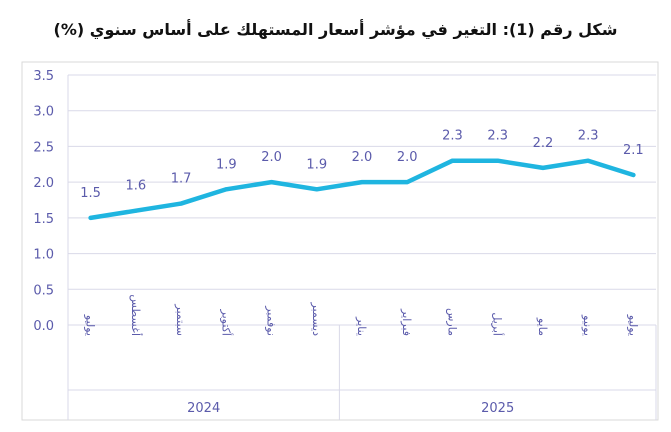  Describe the element at coordinates (180, 319) in the screenshot. I see `x-tick-label: سبتمبر` at that location.